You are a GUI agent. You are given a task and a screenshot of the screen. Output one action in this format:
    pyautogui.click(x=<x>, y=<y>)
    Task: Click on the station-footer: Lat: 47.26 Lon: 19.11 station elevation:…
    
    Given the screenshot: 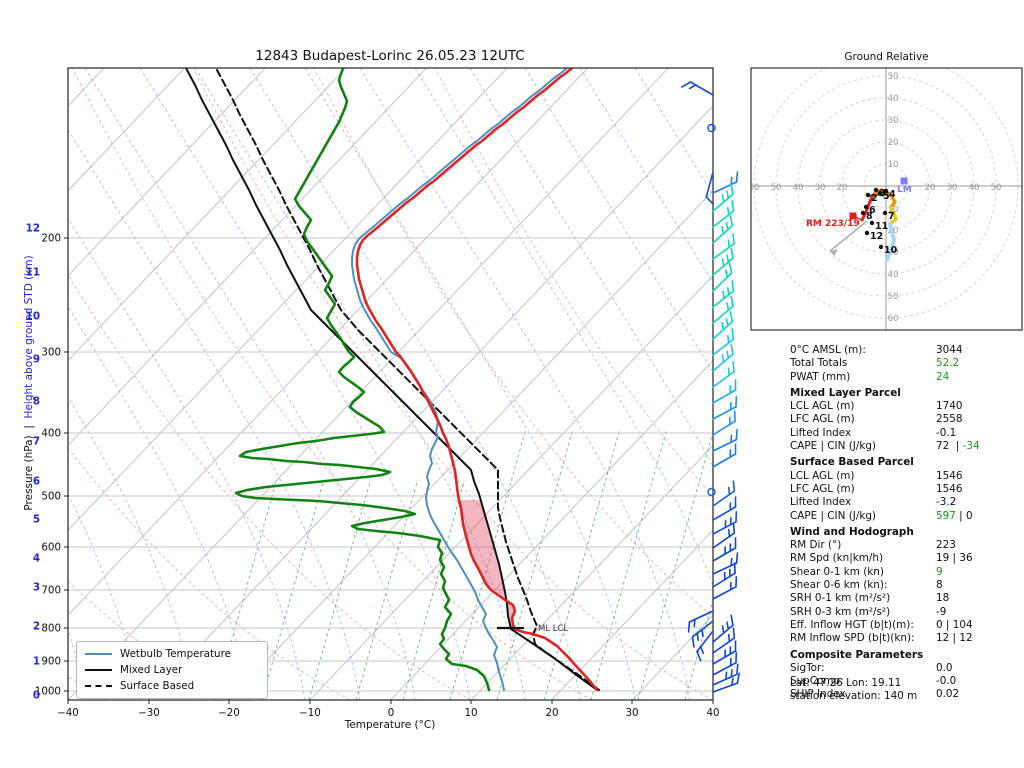 What is the action you would take?
    pyautogui.click(x=853, y=690)
    